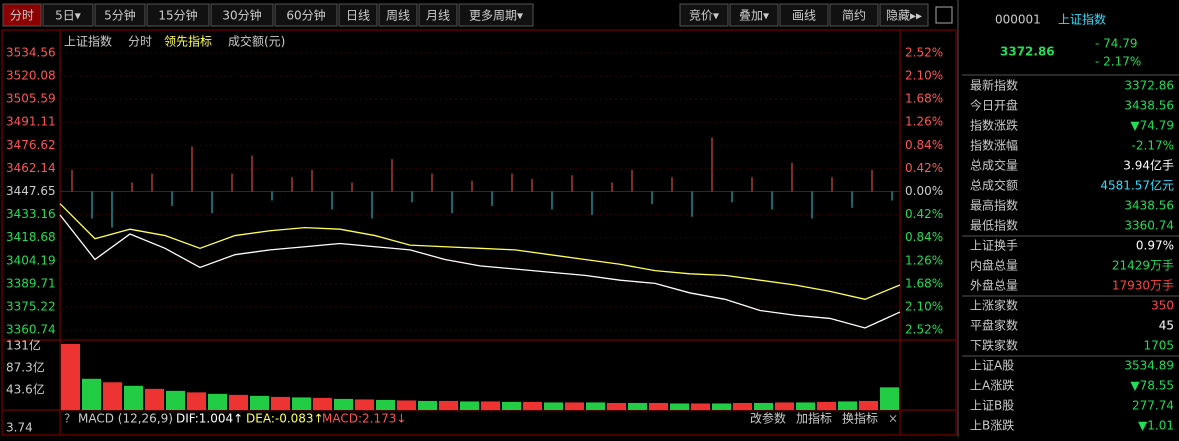  What do you see at coordinates (1018, 20) in the screenshot?
I see `code: 000001` at bounding box center [1018, 20].